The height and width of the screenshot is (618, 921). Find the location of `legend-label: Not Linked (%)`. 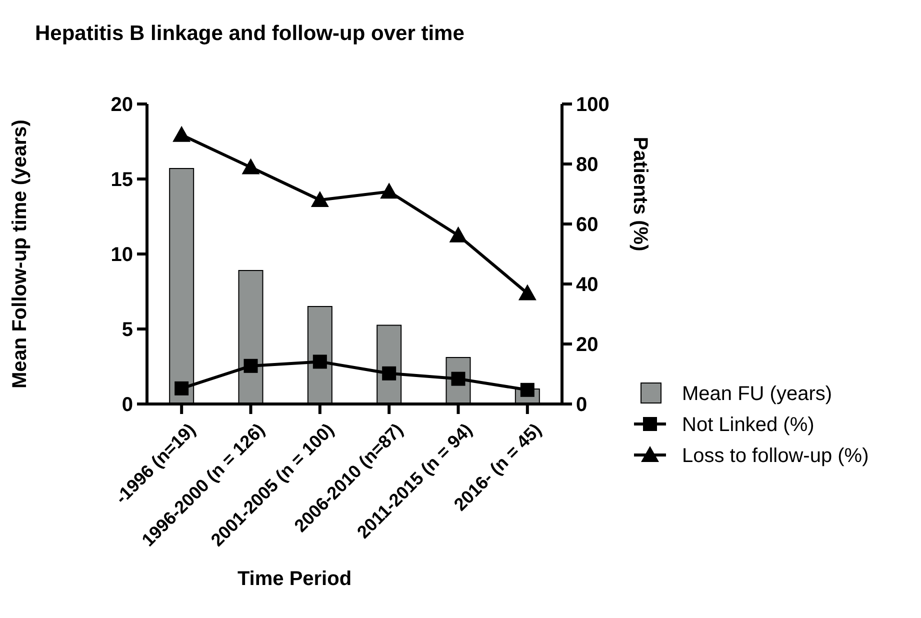

legend-label: Not Linked (%) is located at coordinates (748, 425).